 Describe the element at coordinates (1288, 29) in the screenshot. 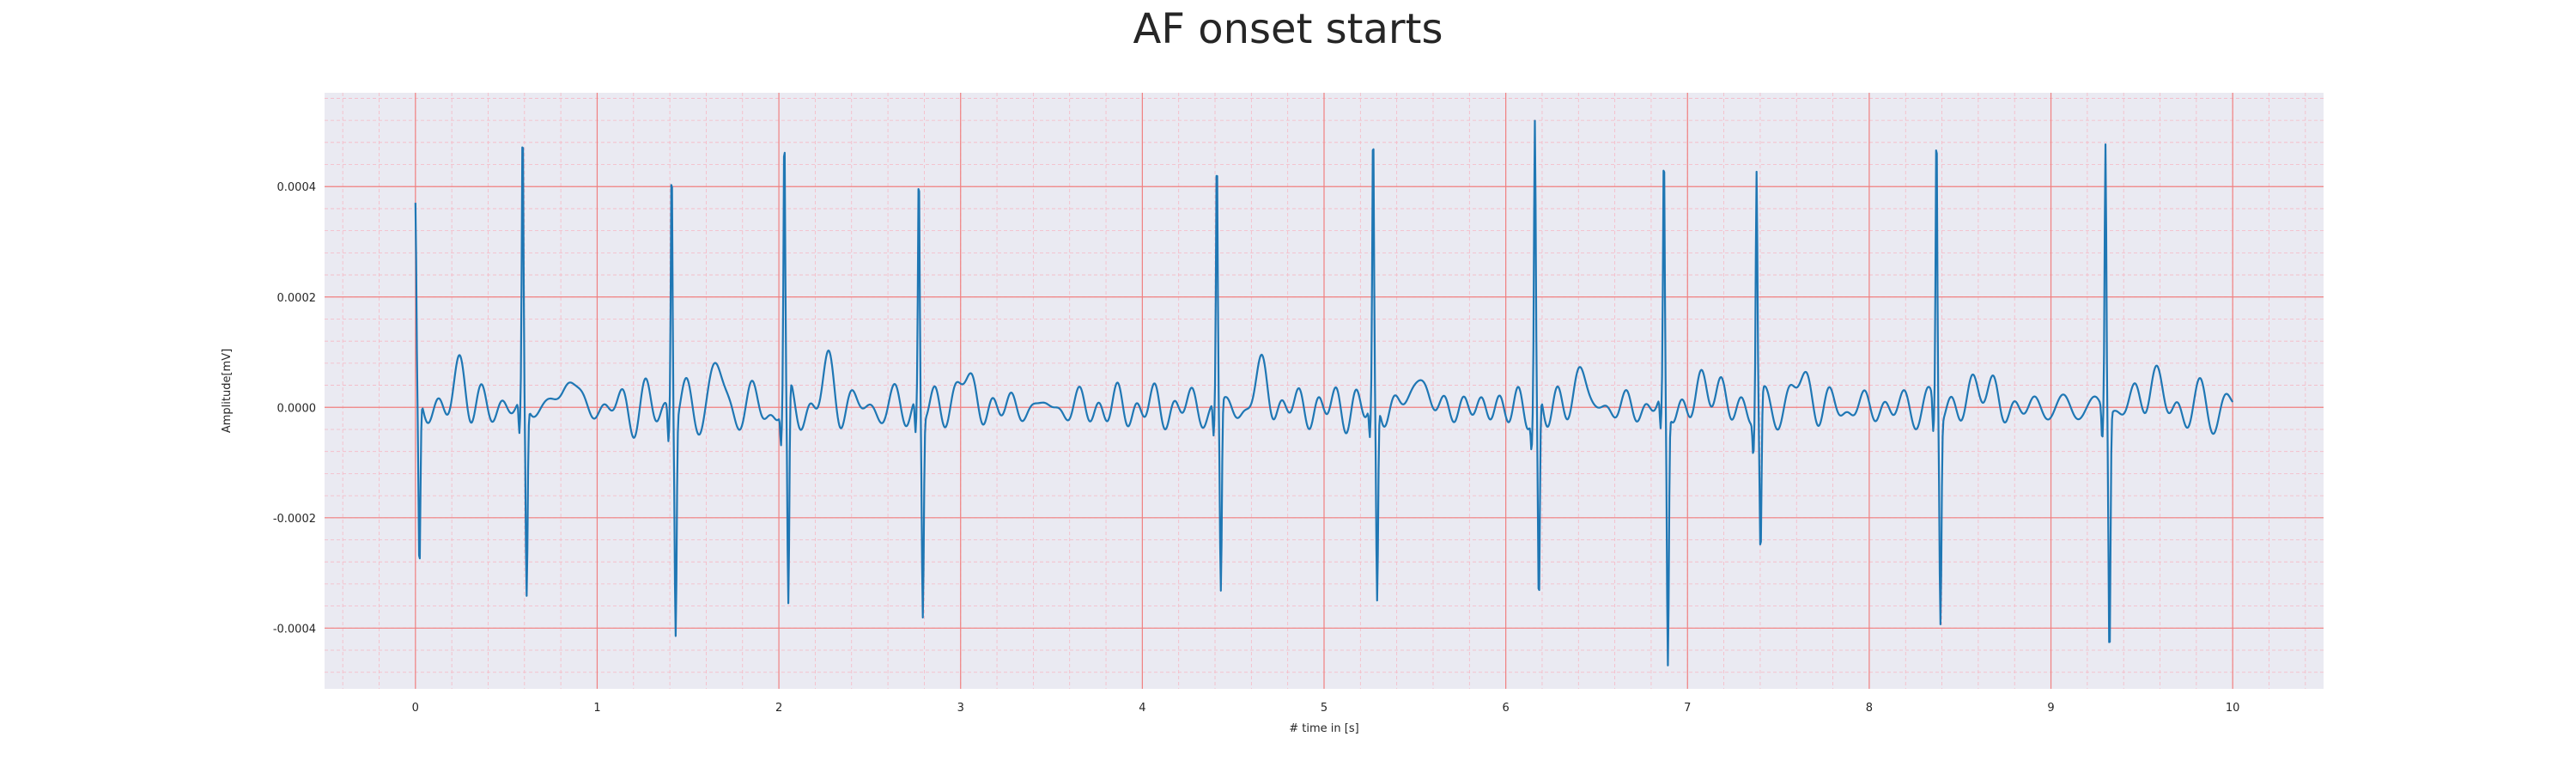

I see `chart-title: AF onset starts` at that location.